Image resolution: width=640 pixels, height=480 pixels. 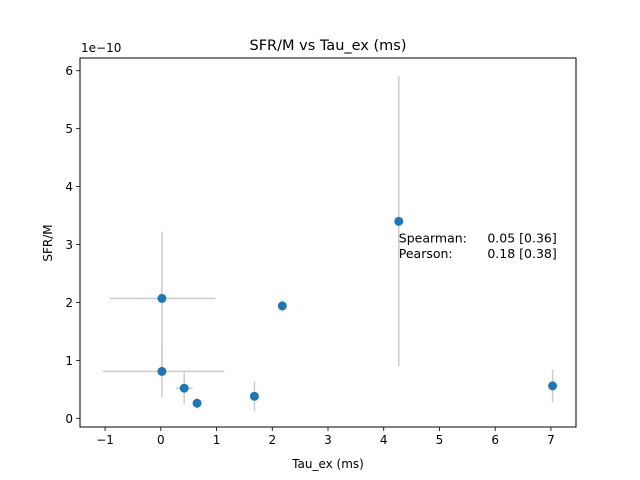 What do you see at coordinates (328, 440) in the screenshot?
I see `x-tick-label: 3` at bounding box center [328, 440].